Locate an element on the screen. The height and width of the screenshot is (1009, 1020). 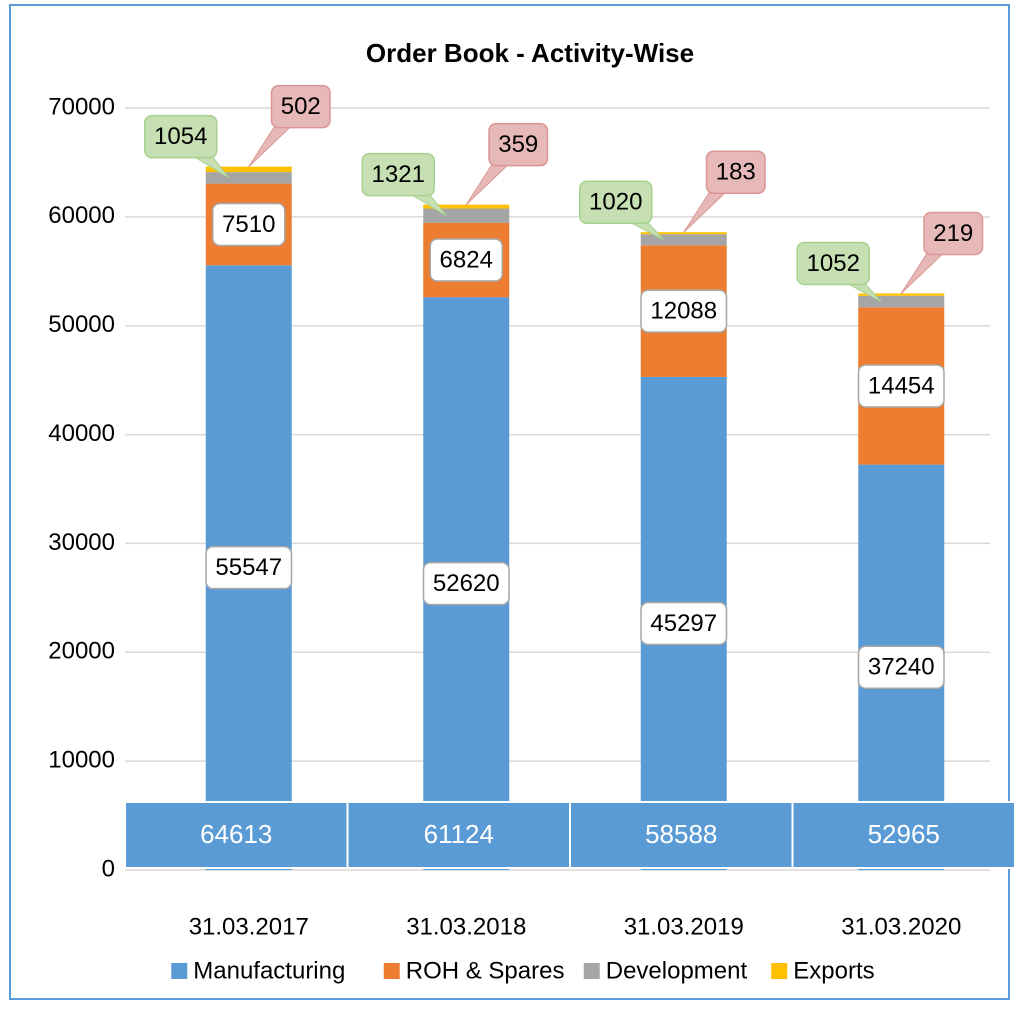
data-label: 55547 is located at coordinates (249, 567).